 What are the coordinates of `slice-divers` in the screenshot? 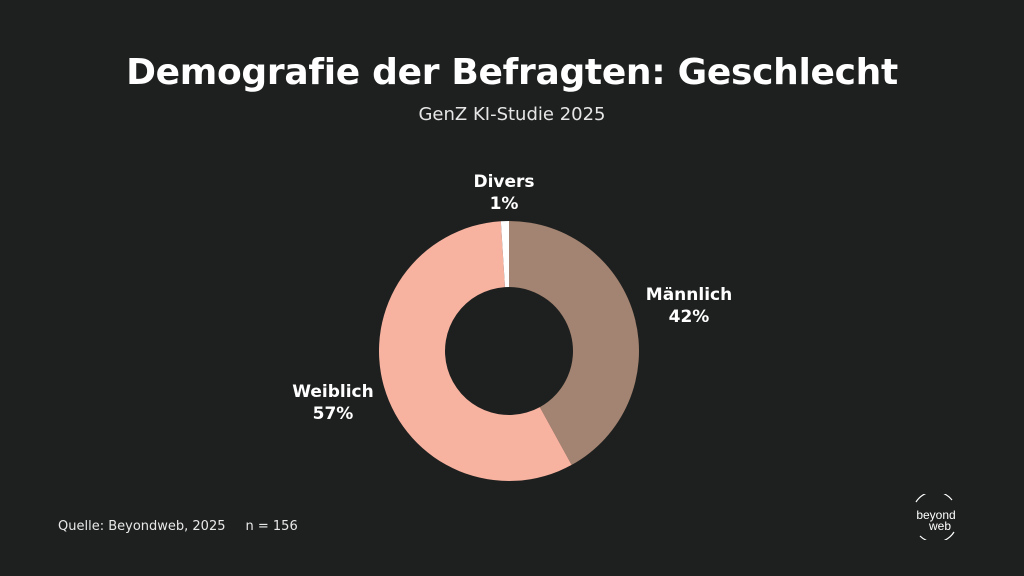 It's located at (504, 254).